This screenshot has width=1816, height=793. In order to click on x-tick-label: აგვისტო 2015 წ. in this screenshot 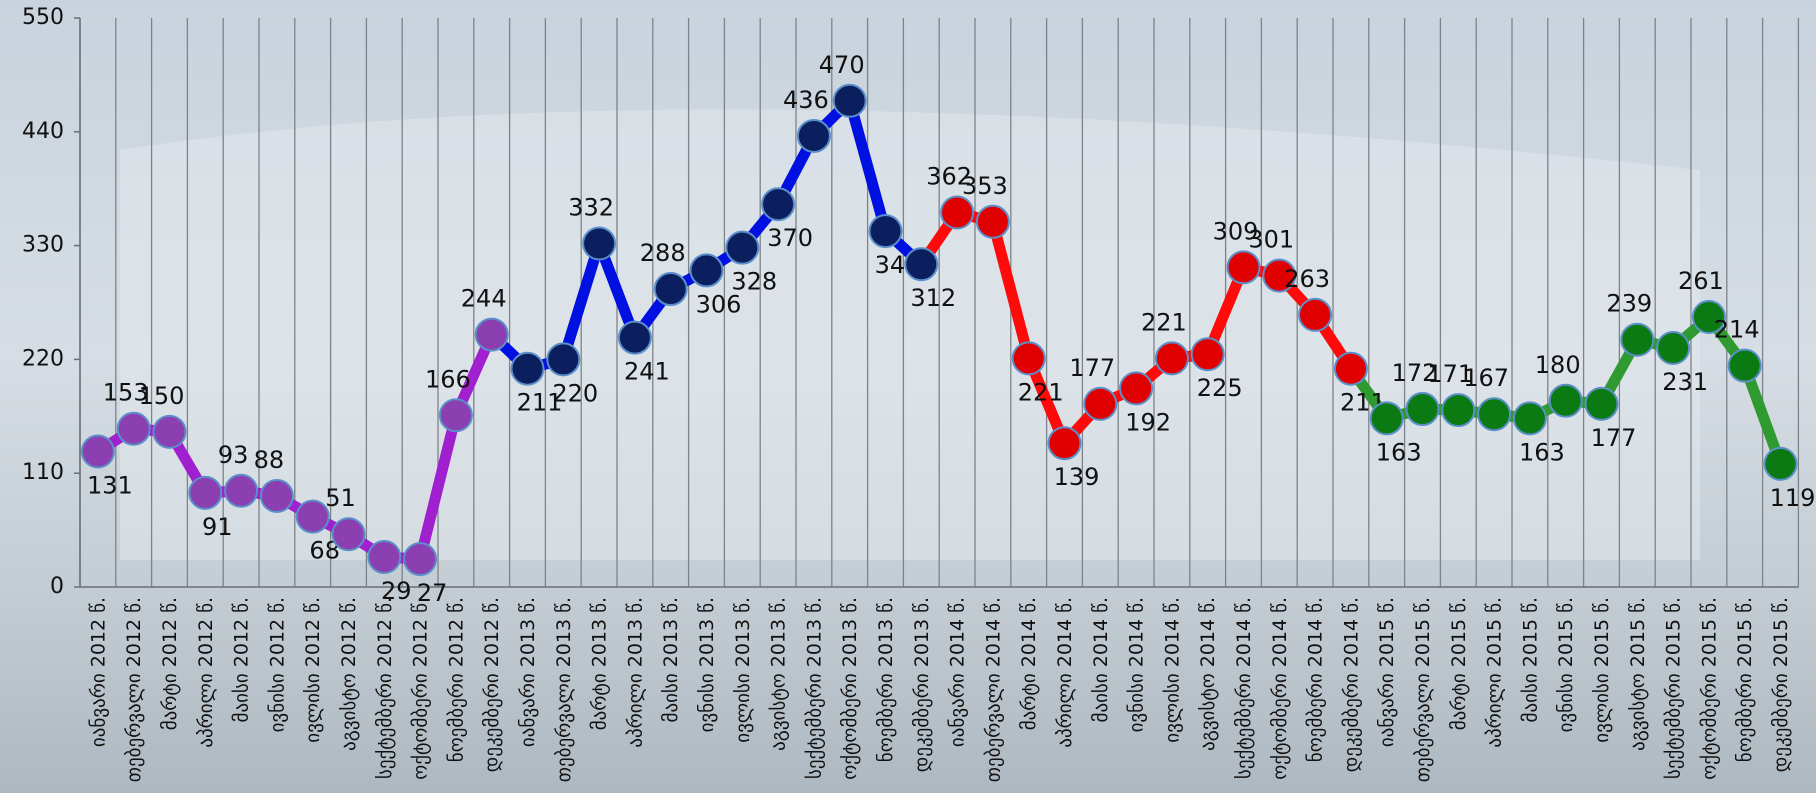, I will do `click(1638, 674)`.